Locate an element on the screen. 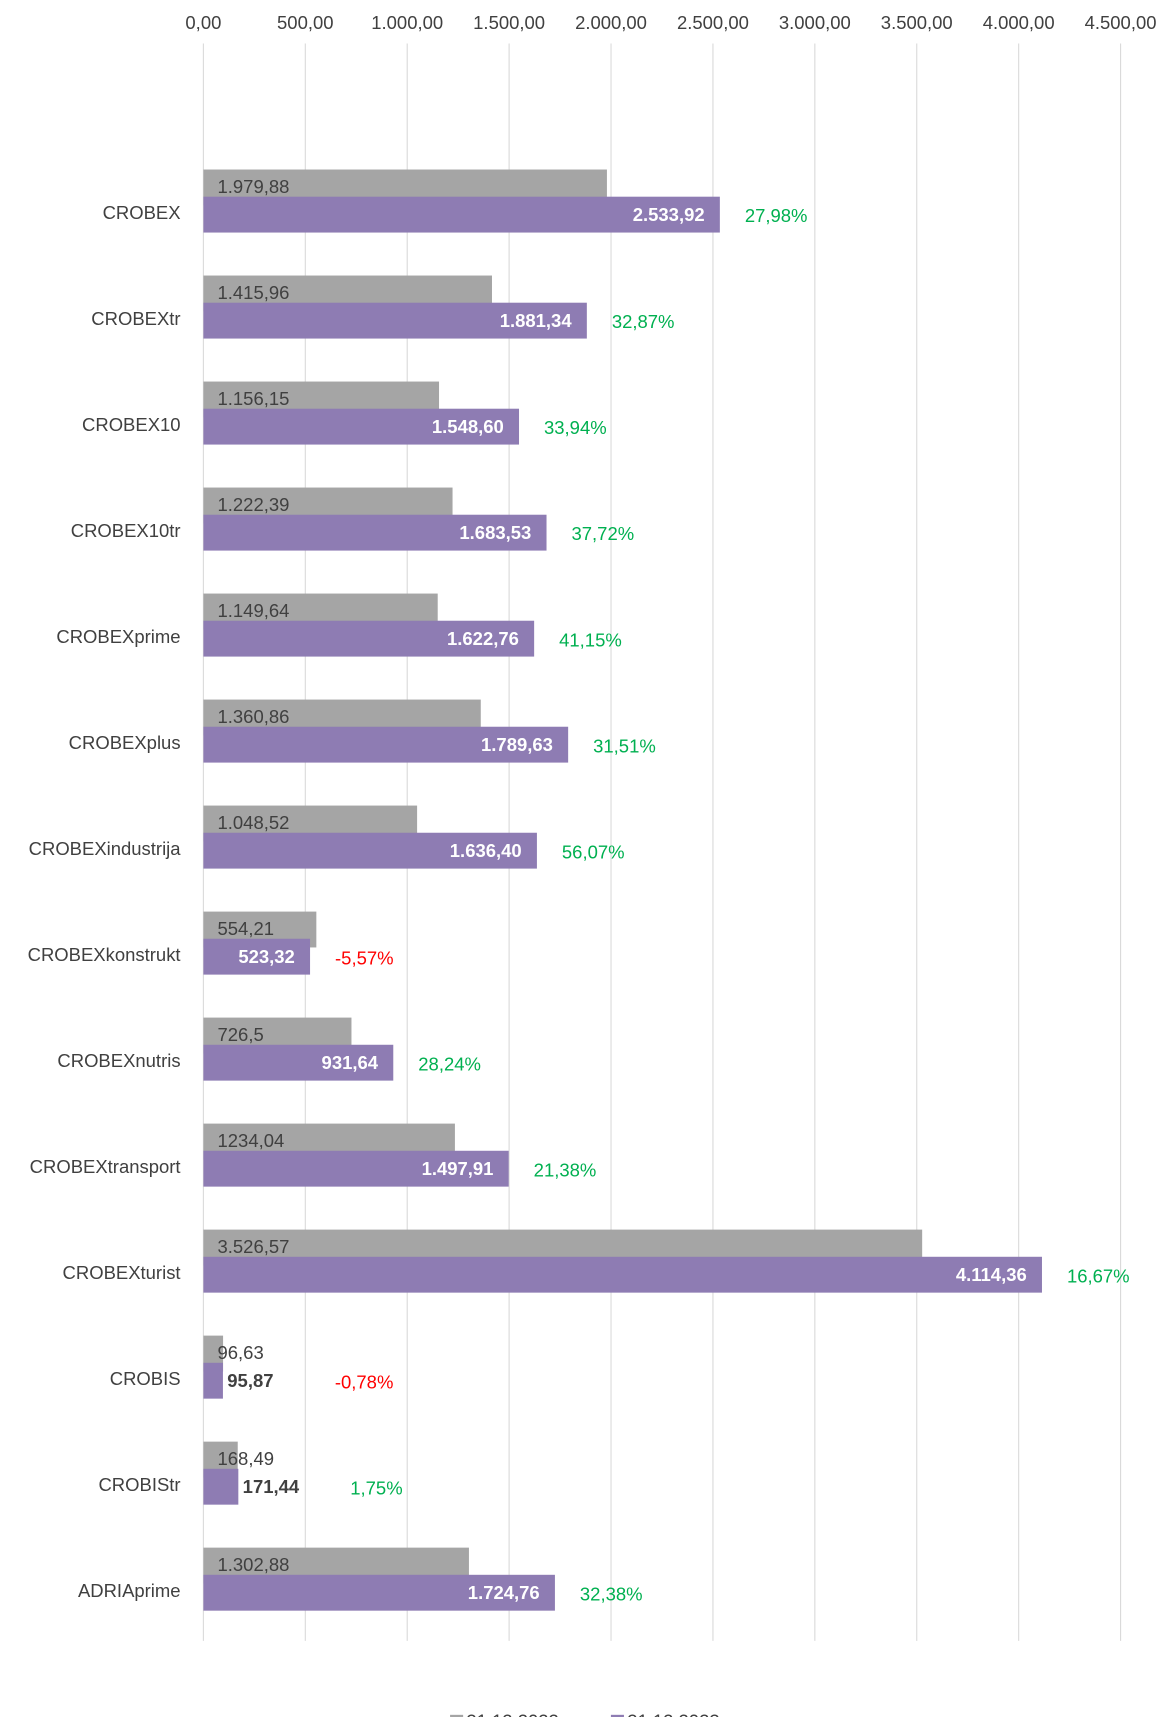  change-label: 32,38% is located at coordinates (611, 1593).